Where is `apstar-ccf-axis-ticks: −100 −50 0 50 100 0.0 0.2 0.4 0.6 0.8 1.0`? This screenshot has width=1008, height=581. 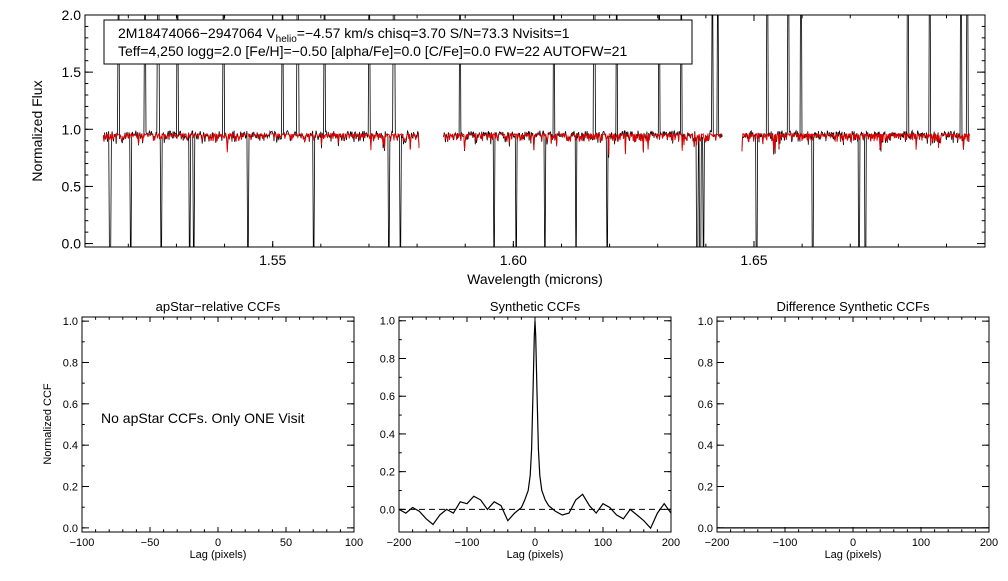 apstar-ccf-axis-ticks: −100 −50 0 50 100 0.0 0.2 0.4 0.6 0.8 1.0 is located at coordinates (213, 432).